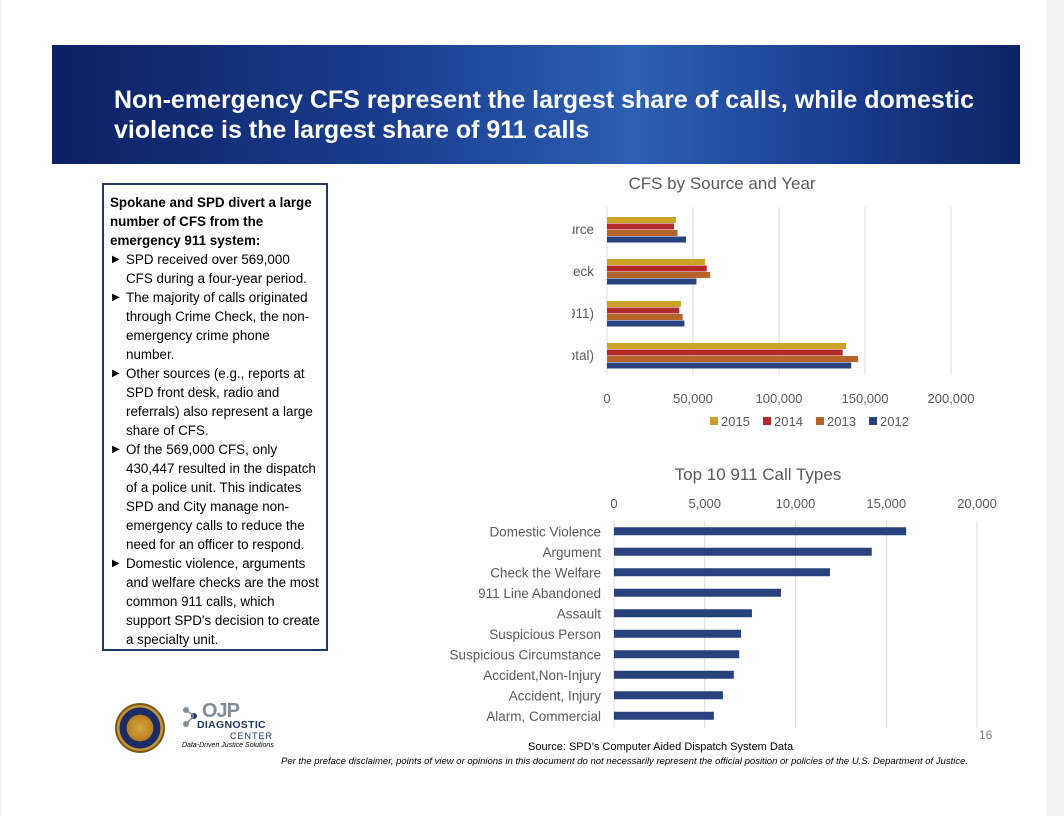  I want to click on ojp-center-text: CENTER, so click(252, 736).